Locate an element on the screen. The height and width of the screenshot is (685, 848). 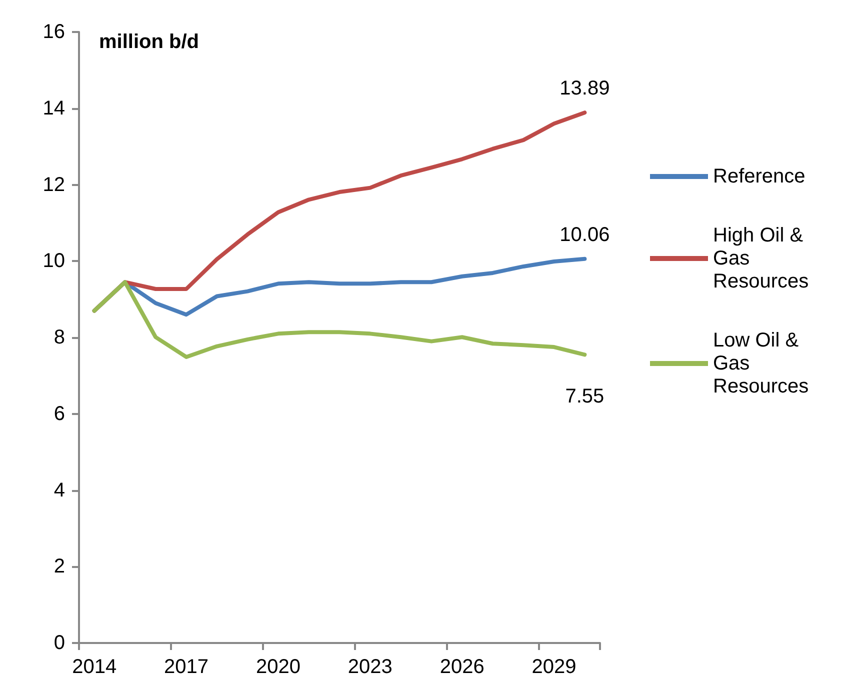
x-tick-label: 2017 is located at coordinates (186, 667).